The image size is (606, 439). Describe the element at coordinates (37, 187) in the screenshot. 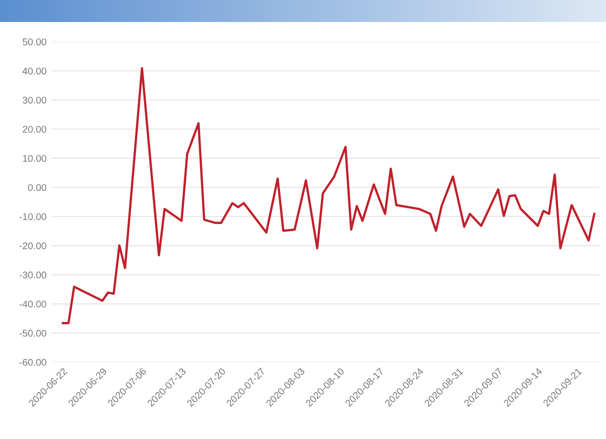

I see `y-tick-label: 0.00` at that location.